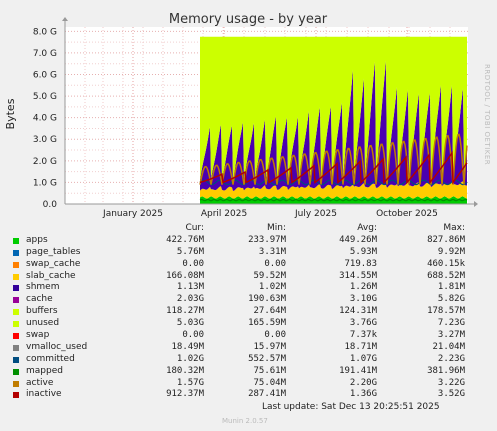 Image resolution: width=497 pixels, height=431 pixels. I want to click on legend-min: 75.61M, so click(269, 370).